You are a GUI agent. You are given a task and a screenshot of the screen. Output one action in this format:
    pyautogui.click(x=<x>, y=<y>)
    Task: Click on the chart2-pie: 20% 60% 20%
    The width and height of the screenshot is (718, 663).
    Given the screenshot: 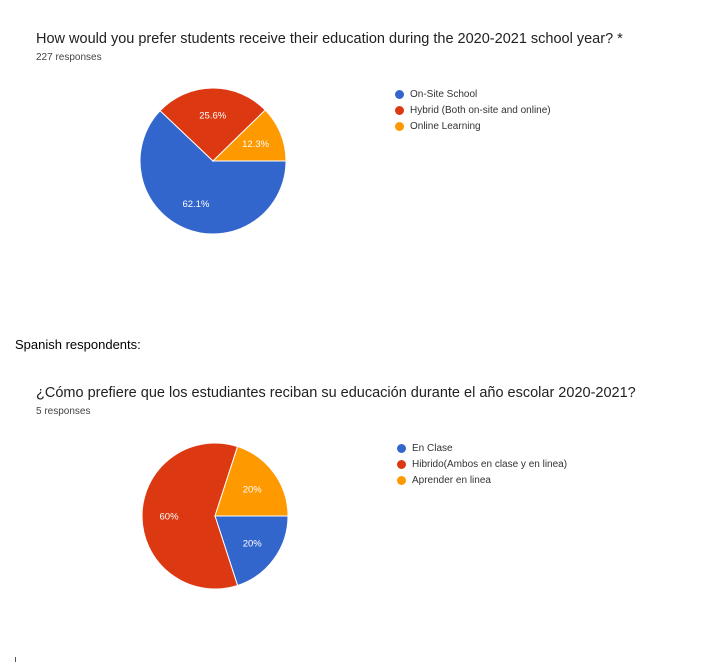 What is the action you would take?
    pyautogui.click(x=215, y=516)
    